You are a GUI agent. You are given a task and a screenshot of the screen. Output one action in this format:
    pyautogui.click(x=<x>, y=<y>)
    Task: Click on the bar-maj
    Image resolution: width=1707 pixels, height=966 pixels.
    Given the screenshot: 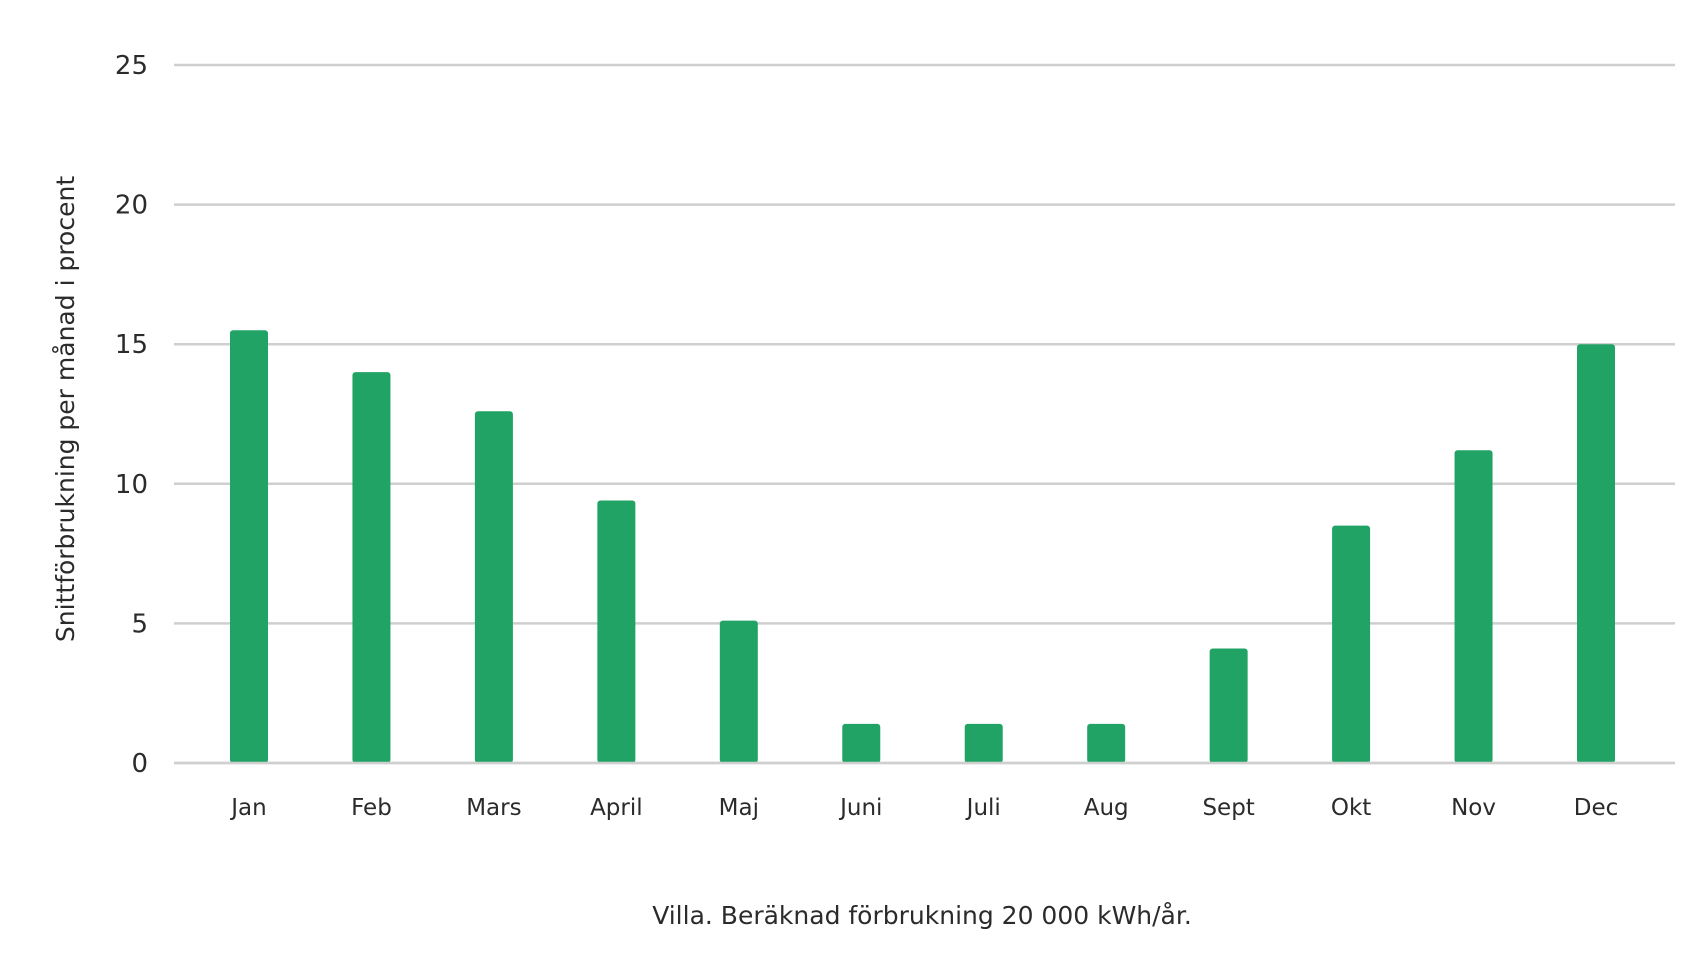 What is the action you would take?
    pyautogui.click(x=738, y=691)
    